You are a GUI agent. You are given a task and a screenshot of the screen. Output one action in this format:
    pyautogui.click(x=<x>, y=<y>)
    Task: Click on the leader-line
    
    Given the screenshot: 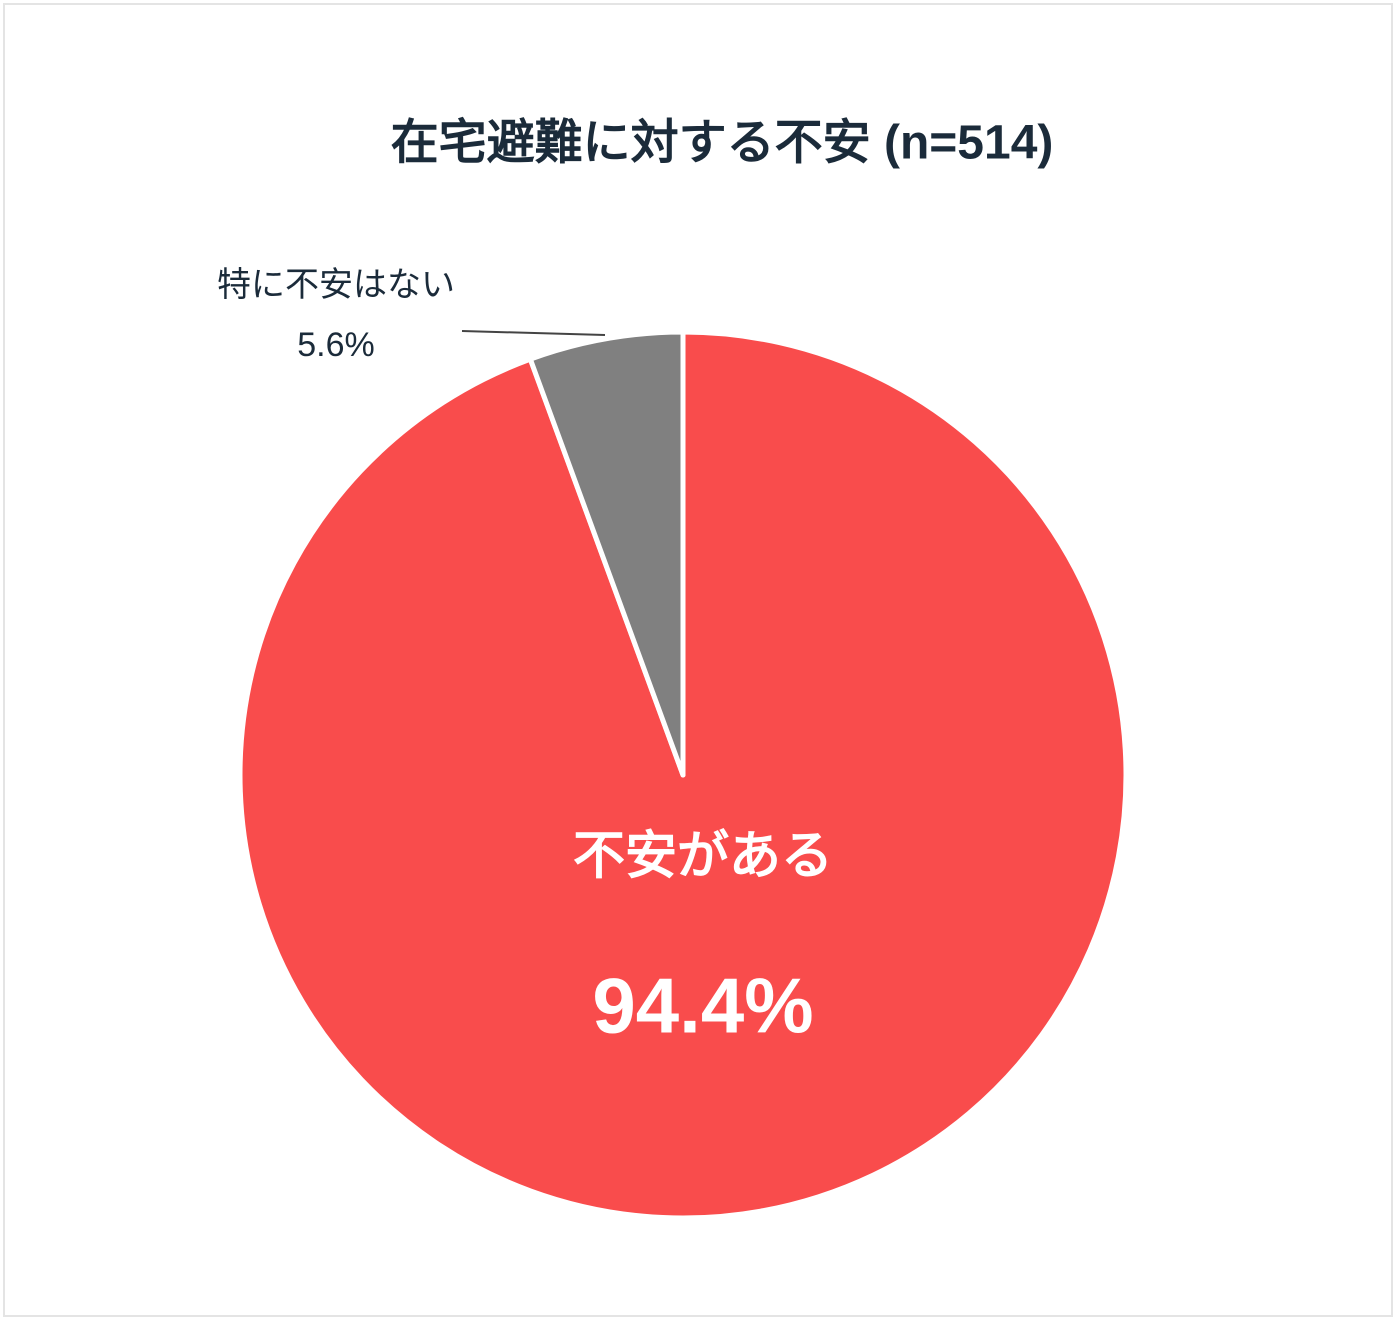 What is the action you would take?
    pyautogui.click(x=533, y=333)
    